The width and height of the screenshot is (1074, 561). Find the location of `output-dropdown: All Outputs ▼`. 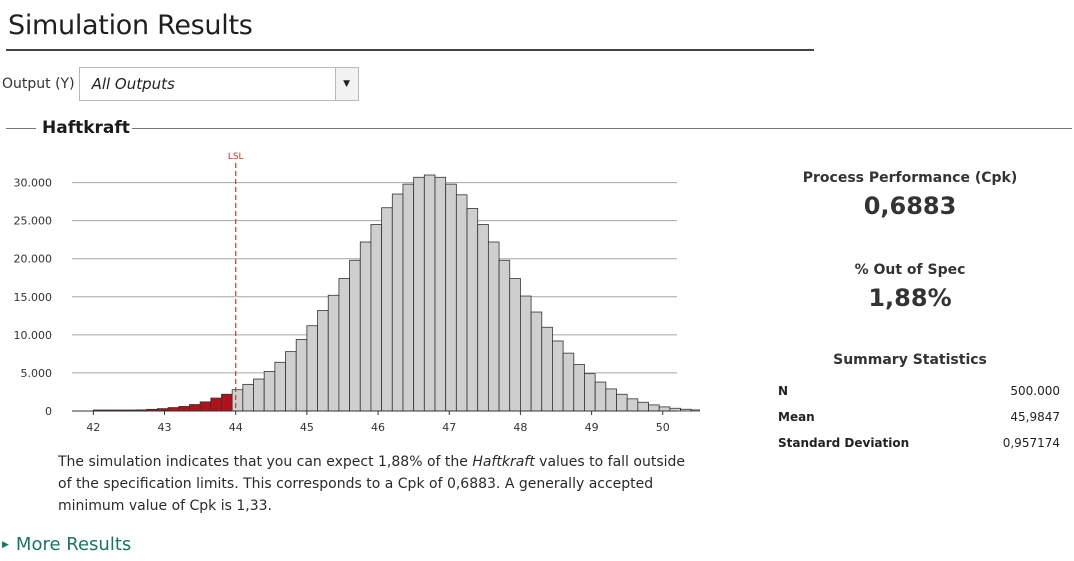

output-dropdown: All Outputs ▼ is located at coordinates (218, 84).